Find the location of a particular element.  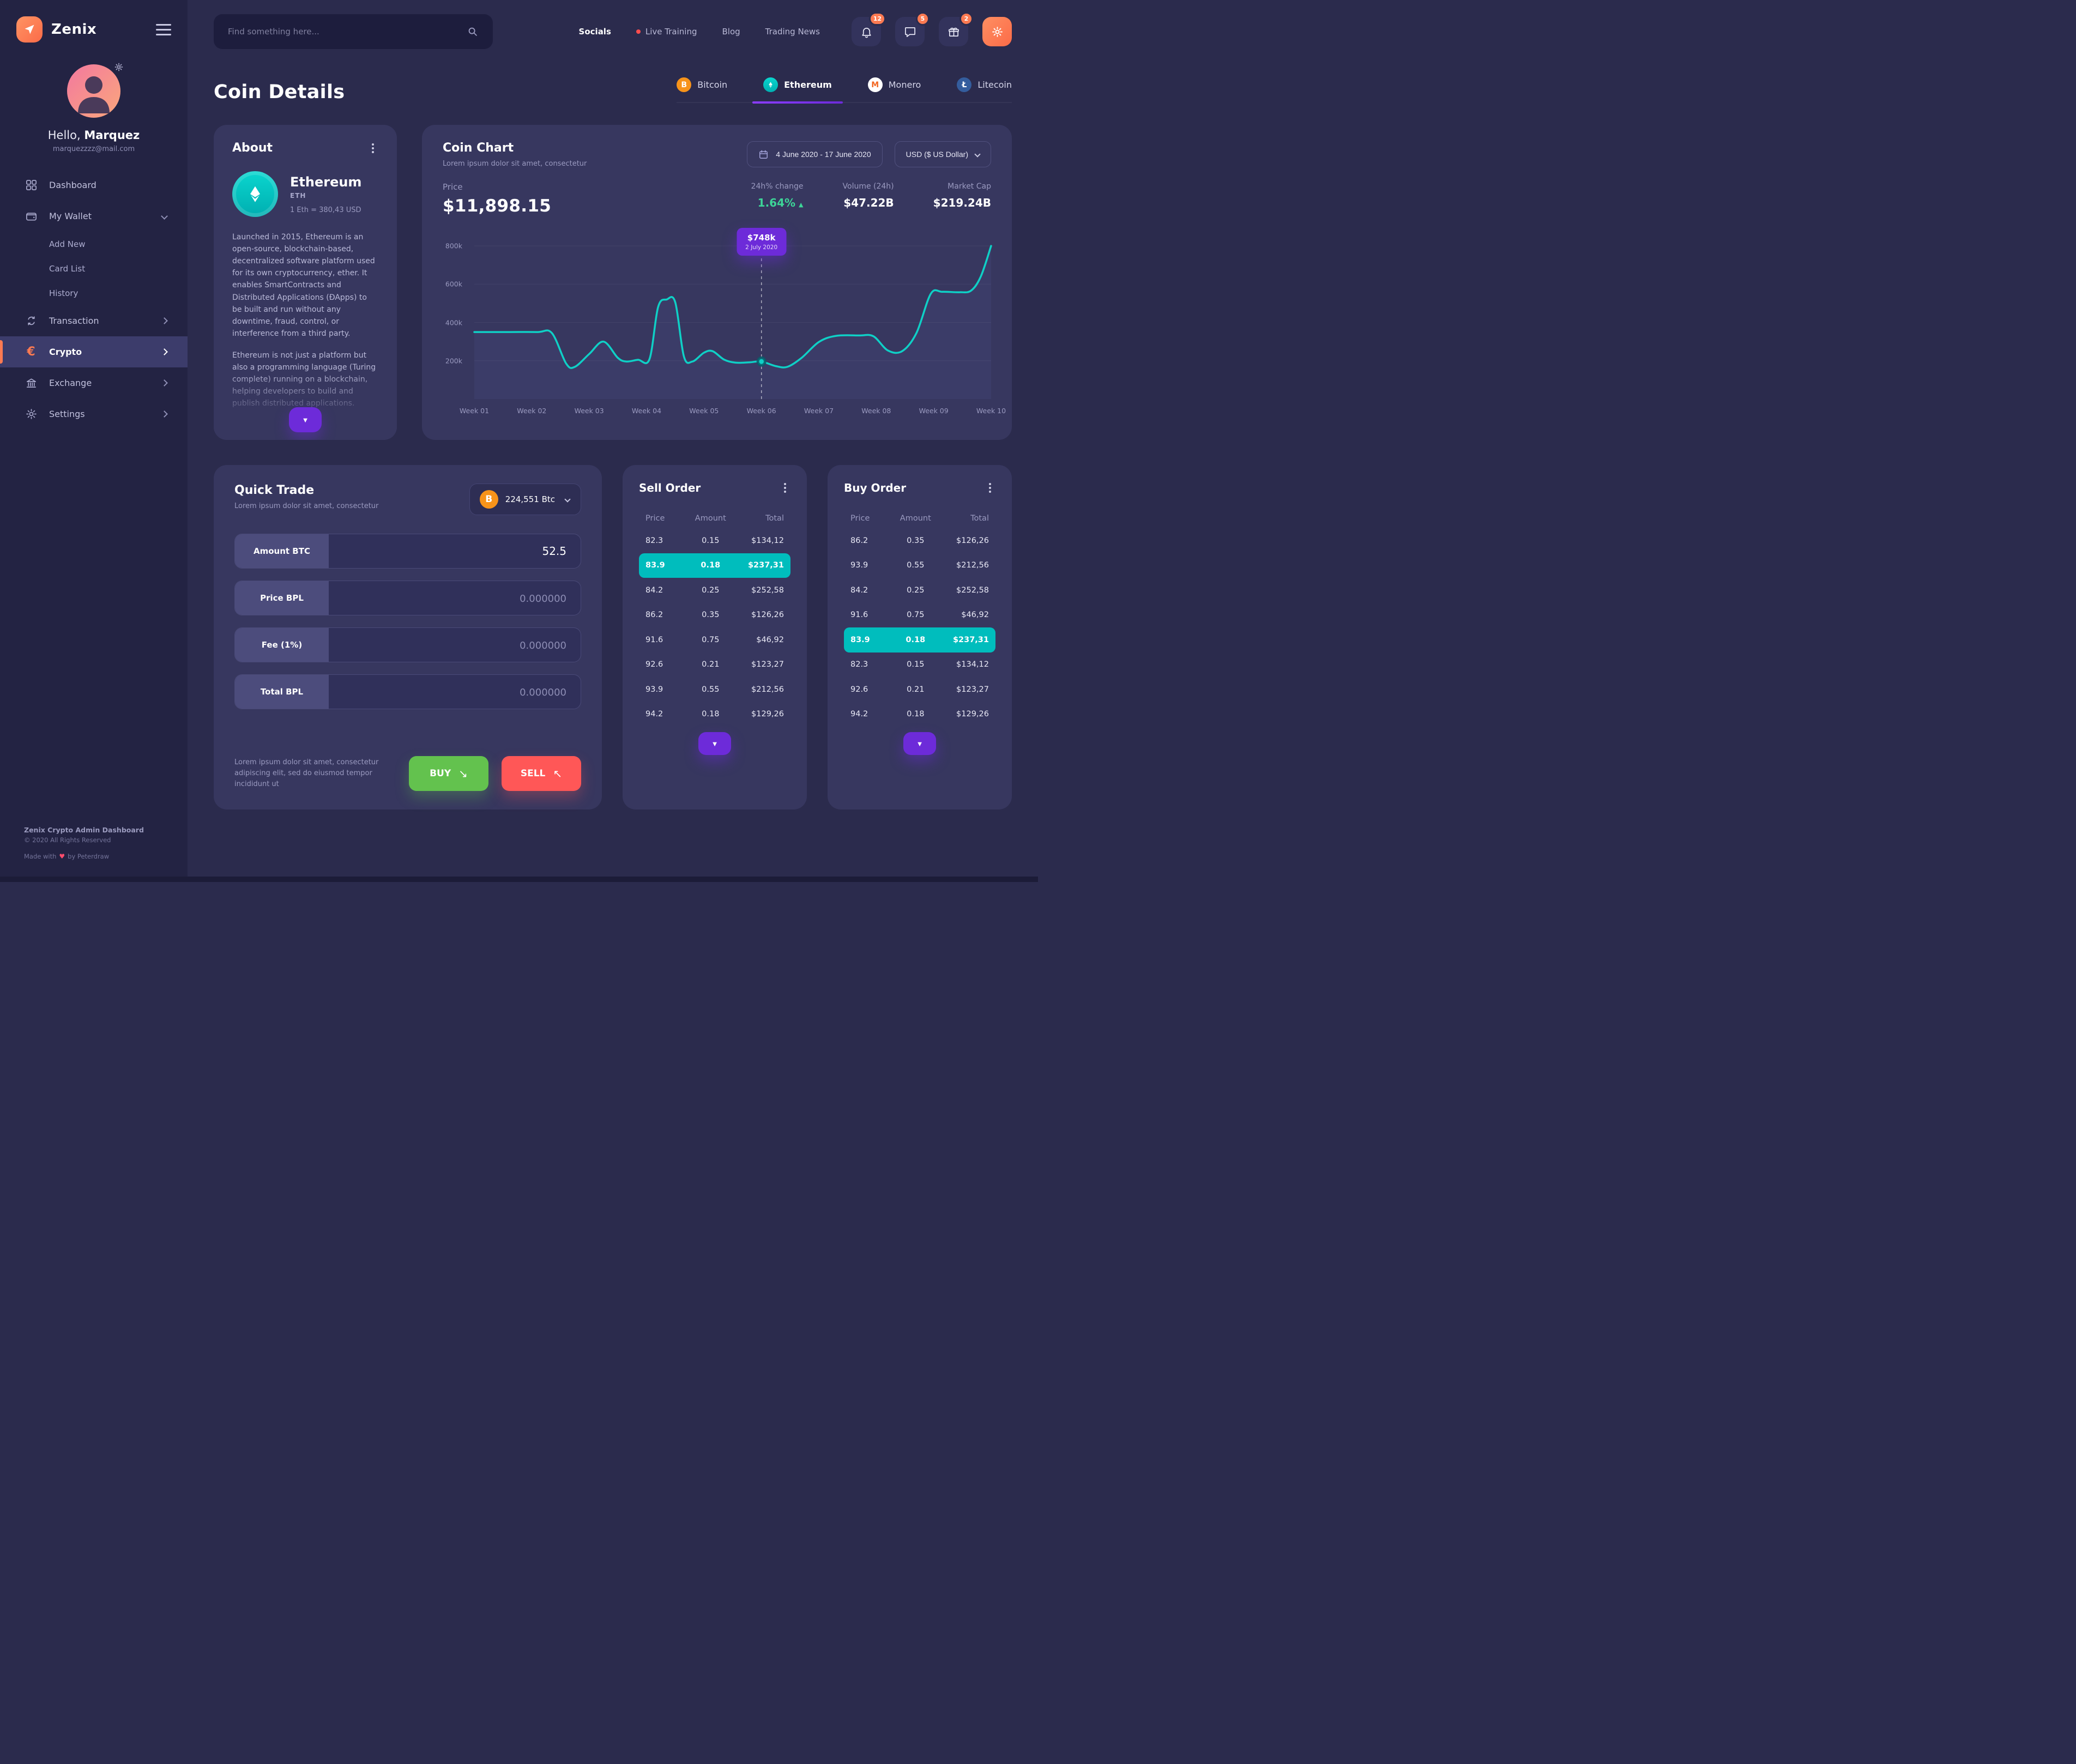

amount-input is located at coordinates (455, 551).